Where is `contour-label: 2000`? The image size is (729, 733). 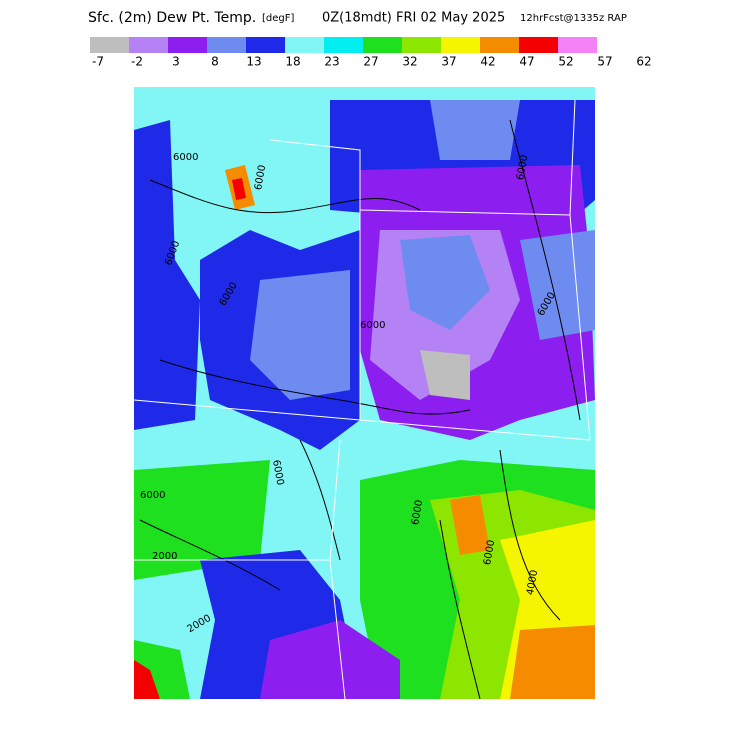
contour-label: 2000 is located at coordinates (164, 556).